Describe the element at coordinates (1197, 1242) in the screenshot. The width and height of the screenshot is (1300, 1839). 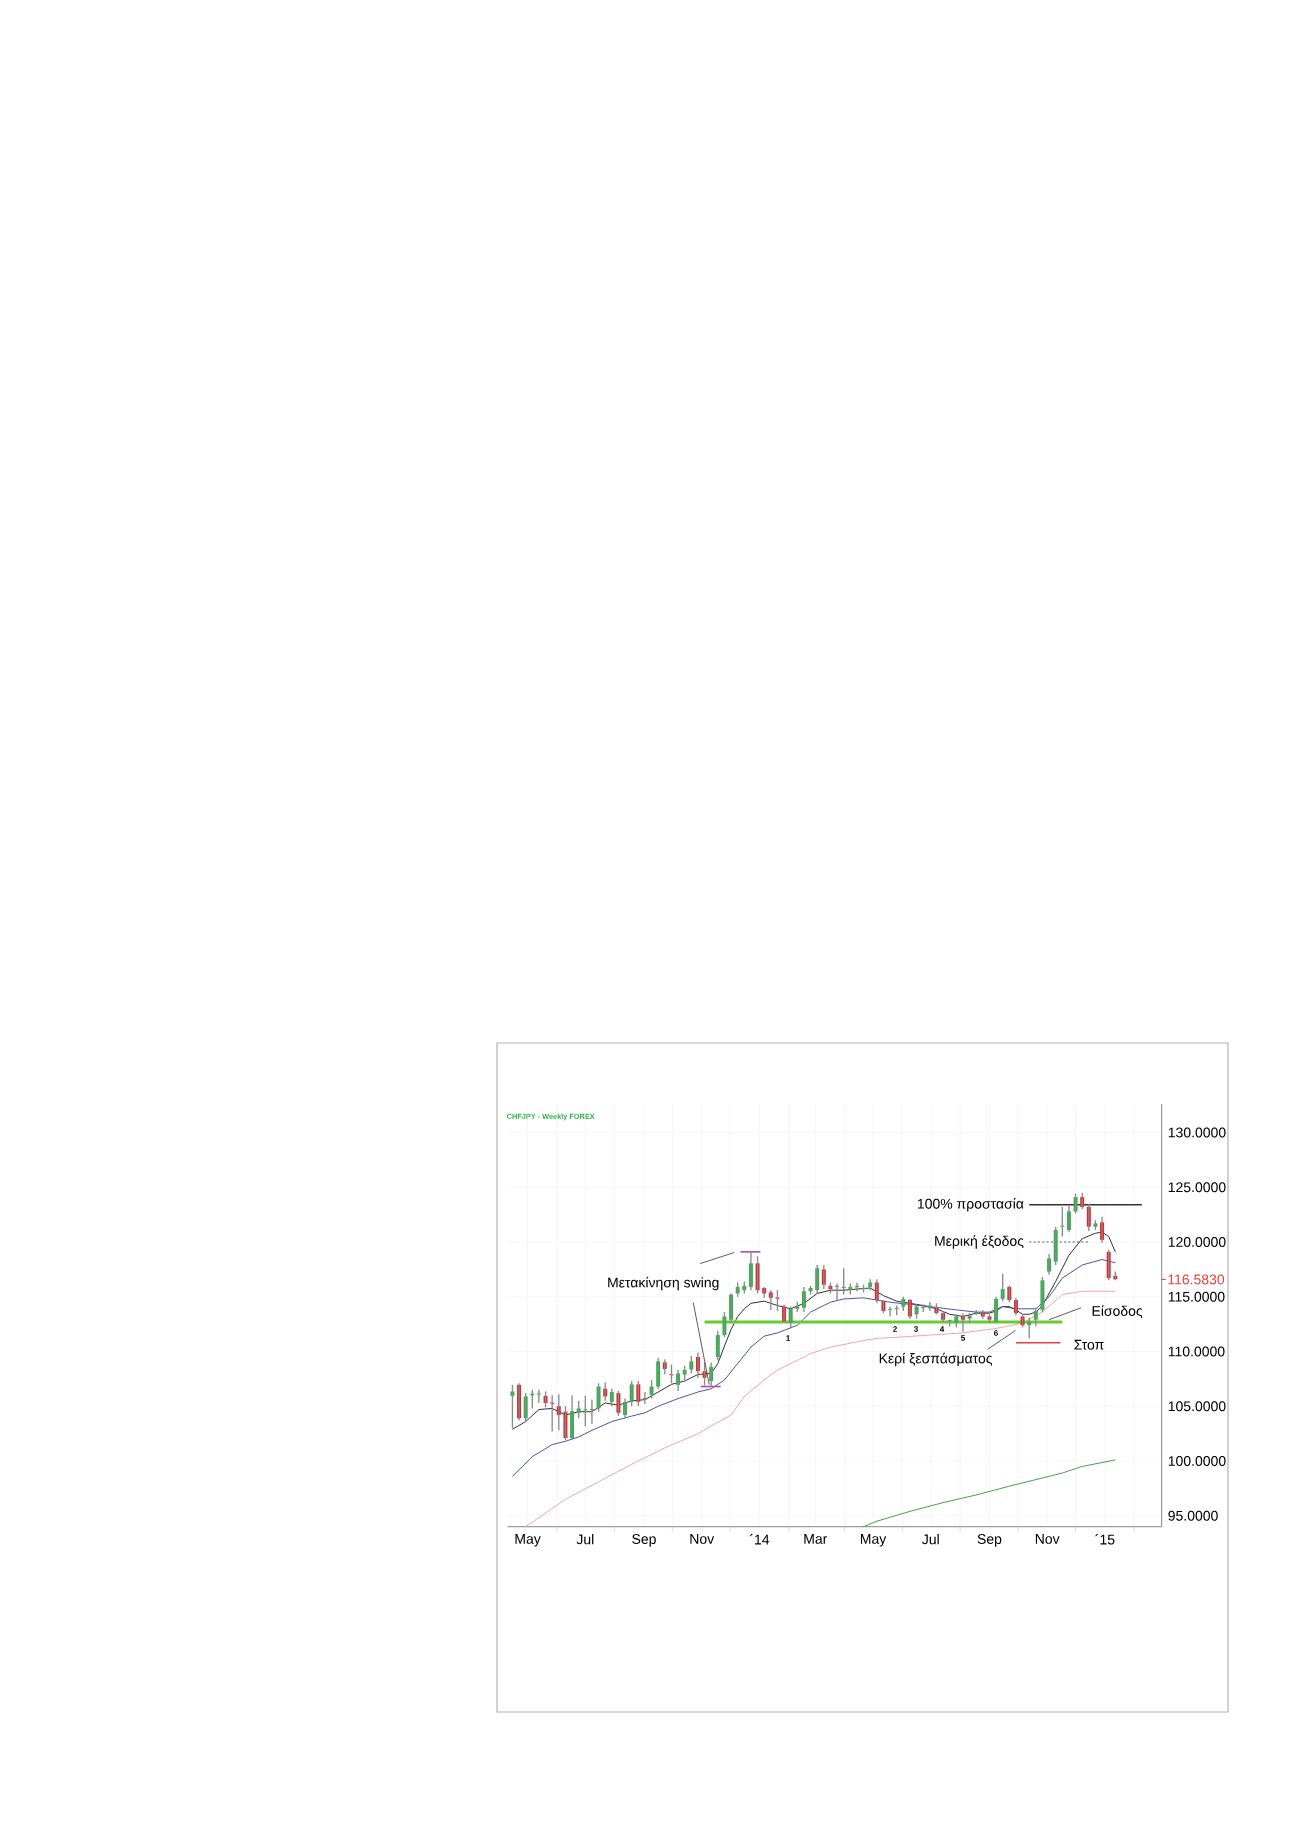
I see `y-tick-label: 120.0000` at that location.